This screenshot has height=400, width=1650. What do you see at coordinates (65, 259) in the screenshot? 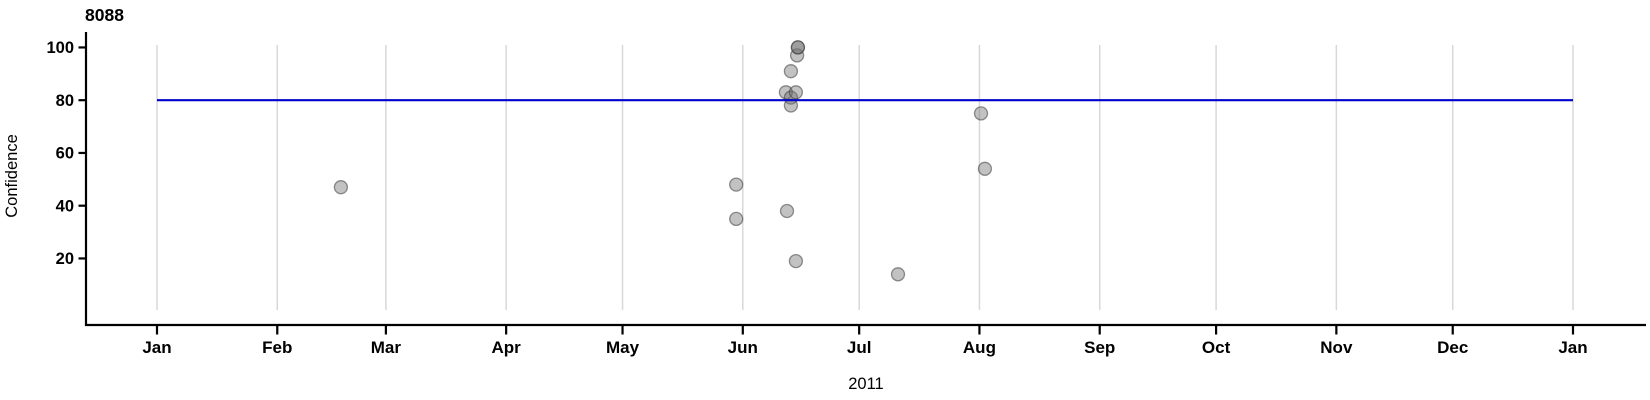
I see `y-tick-label: 20` at bounding box center [65, 259].